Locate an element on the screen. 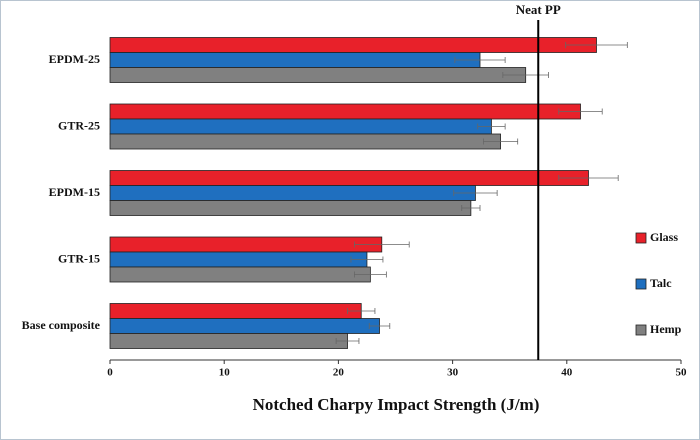 This screenshot has height=440, width=700. y-tick-label: GTR-25 is located at coordinates (79, 125).